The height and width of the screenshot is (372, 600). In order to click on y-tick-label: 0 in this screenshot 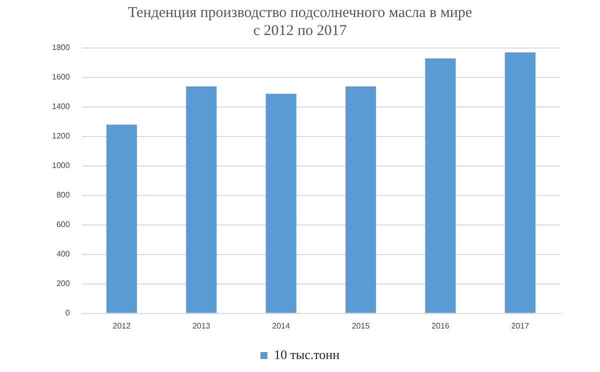, I will do `click(67, 313)`.